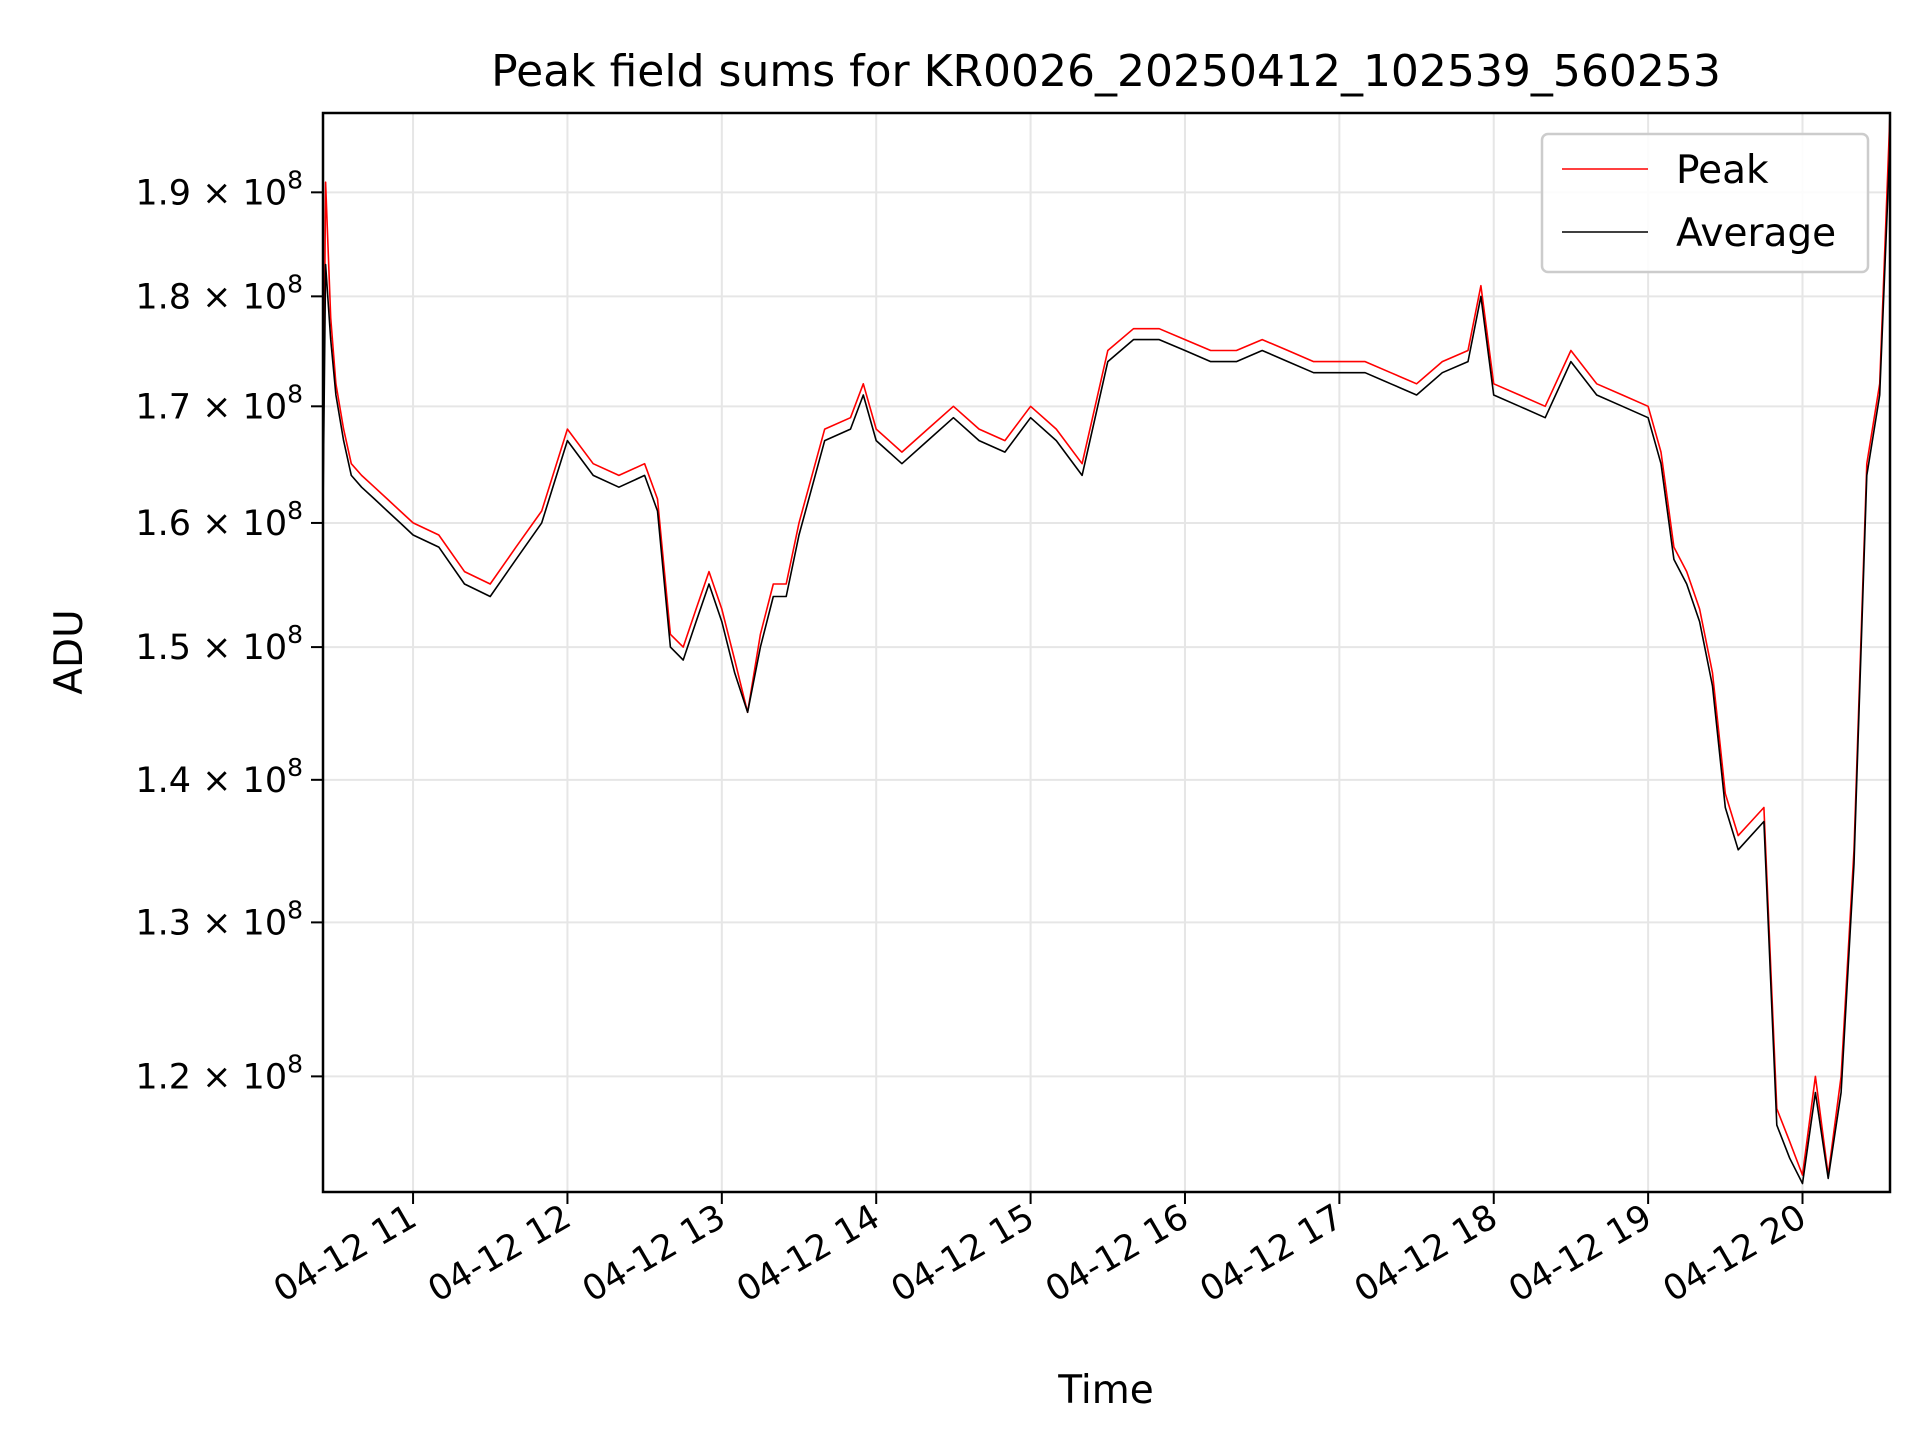  I want to click on y-tick-label: 1.3 × 108, so click(219, 919).